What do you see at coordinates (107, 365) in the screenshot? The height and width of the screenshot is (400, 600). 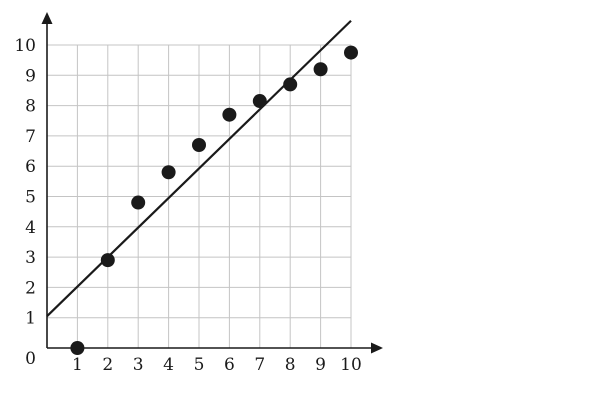 I see `x-tick-label: 2` at bounding box center [107, 365].